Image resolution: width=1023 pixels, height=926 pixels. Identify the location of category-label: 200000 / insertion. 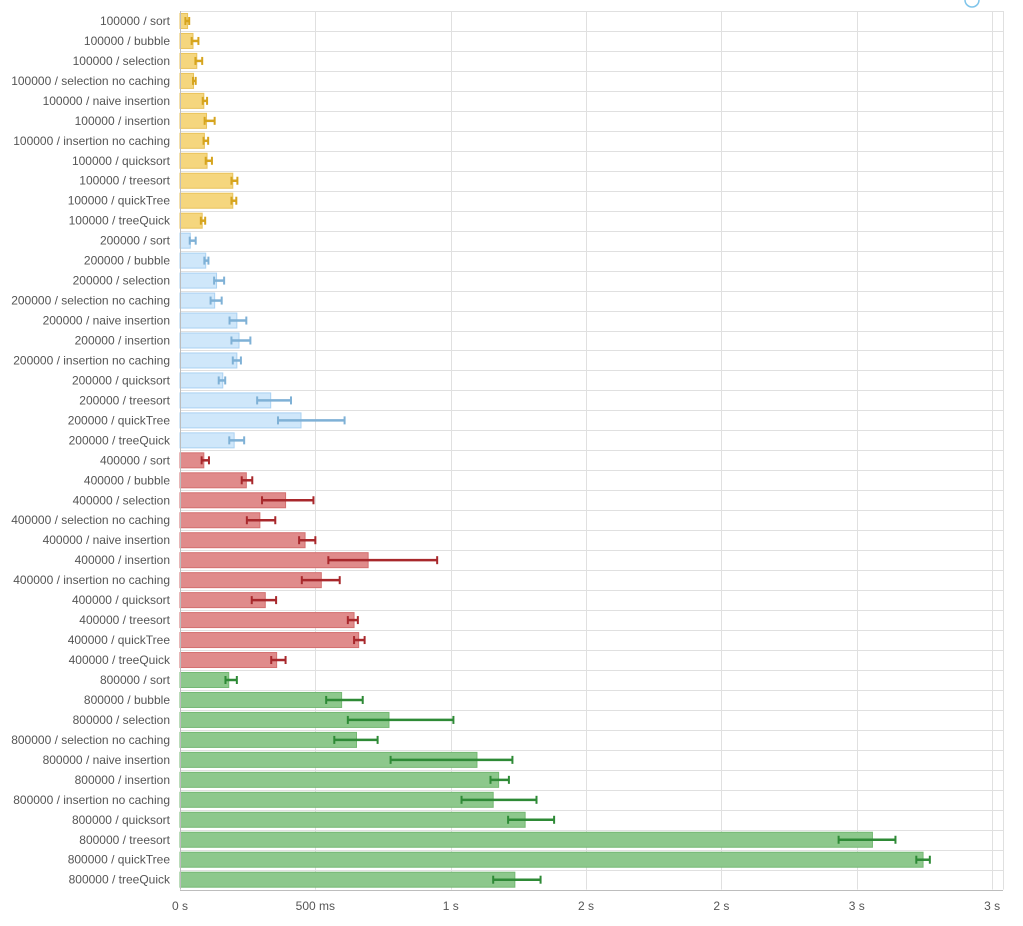
(122, 341).